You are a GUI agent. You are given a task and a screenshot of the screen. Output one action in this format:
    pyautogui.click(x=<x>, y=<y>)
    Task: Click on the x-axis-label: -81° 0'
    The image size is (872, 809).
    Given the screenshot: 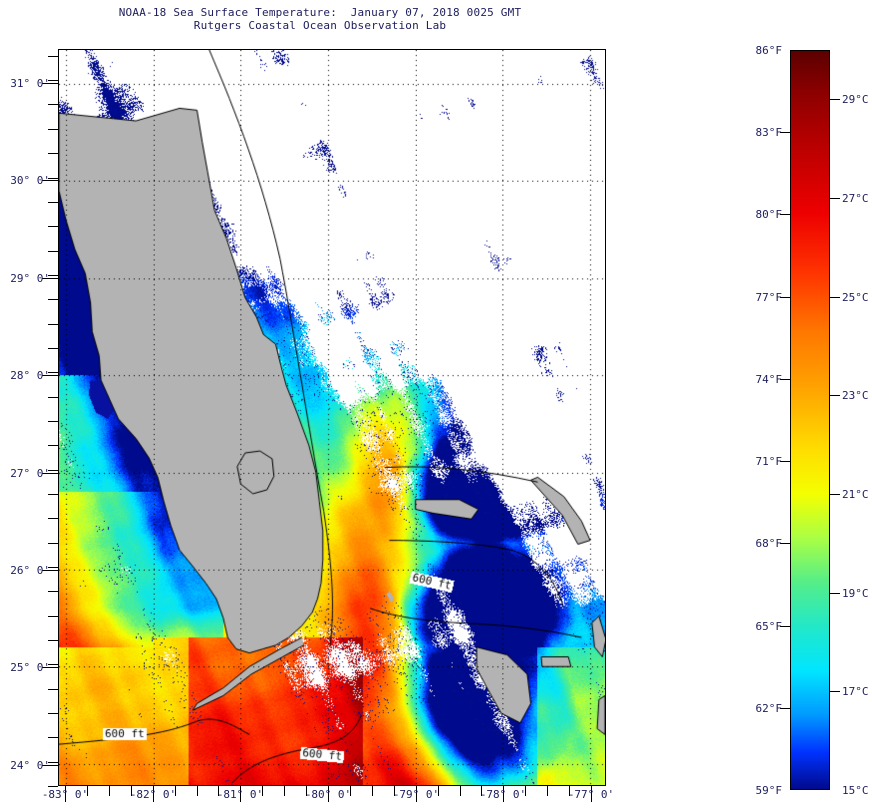 What is the action you would take?
    pyautogui.click(x=240, y=794)
    